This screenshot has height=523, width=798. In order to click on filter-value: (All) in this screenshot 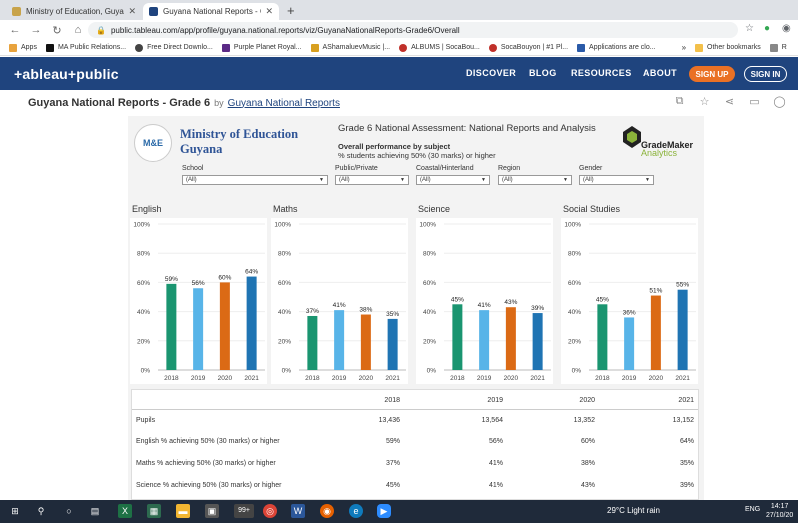, I will do `click(425, 180)`.